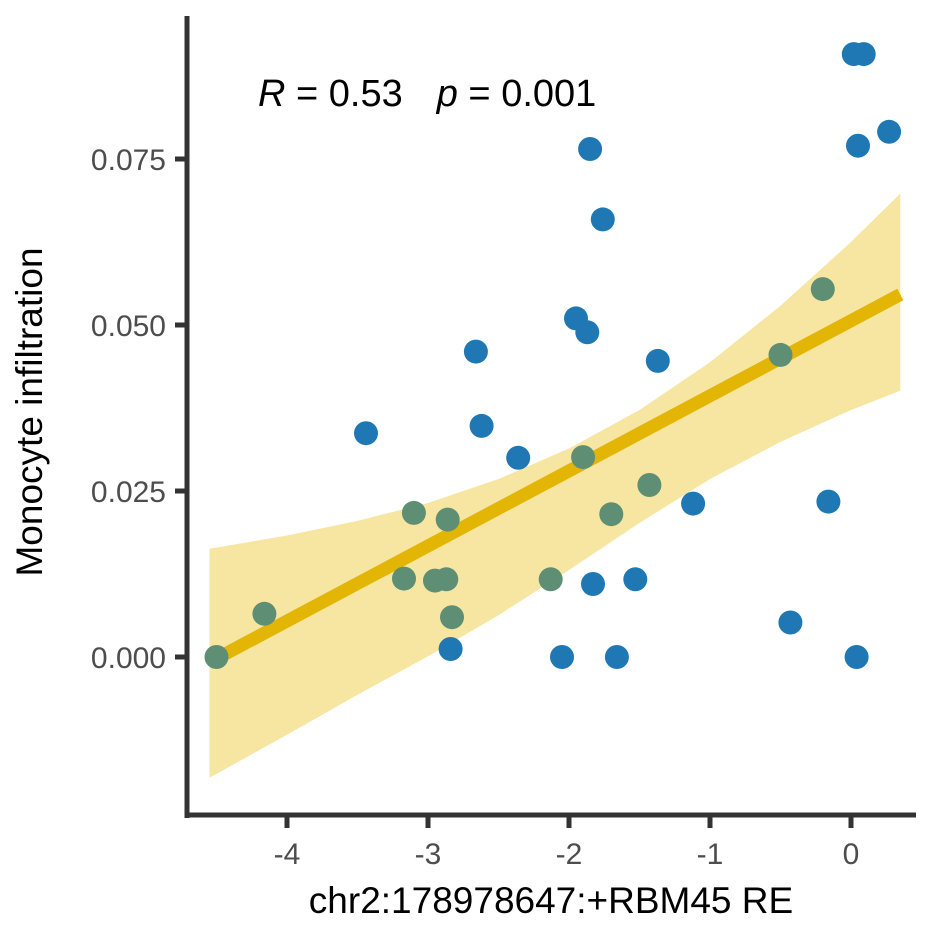 The width and height of the screenshot is (944, 944). I want to click on x-axis-title: chr2:178978647:+RBM45 RE, so click(551, 900).